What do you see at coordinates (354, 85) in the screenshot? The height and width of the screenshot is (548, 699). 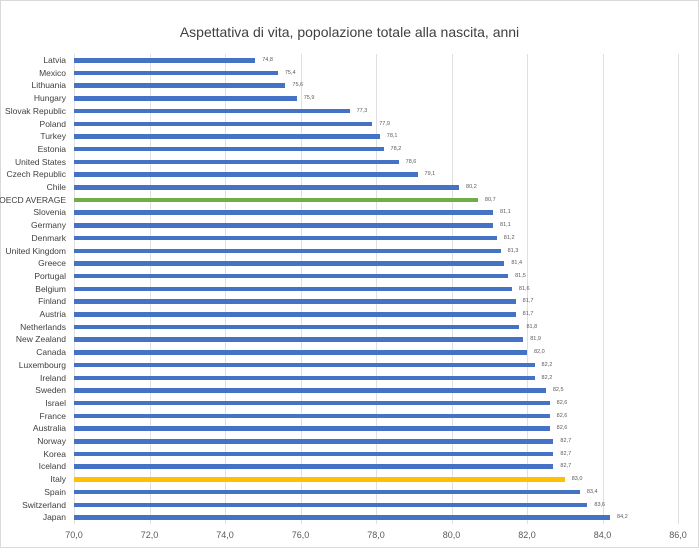 I see `bar-row: Lithuania 75,6` at bounding box center [354, 85].